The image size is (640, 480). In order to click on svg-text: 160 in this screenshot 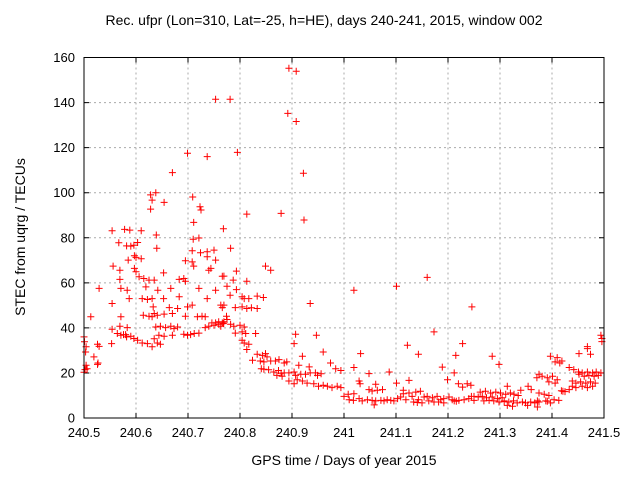, I will do `click(64, 57)`.